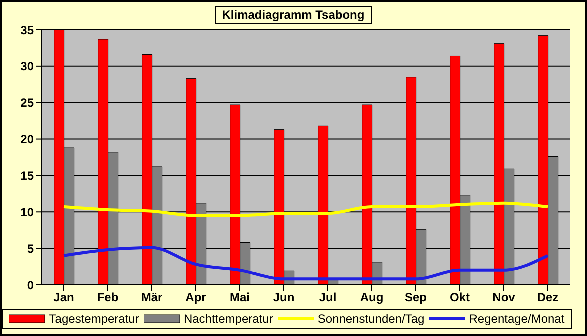  I want to click on y-tick-label: 10, so click(27, 212).